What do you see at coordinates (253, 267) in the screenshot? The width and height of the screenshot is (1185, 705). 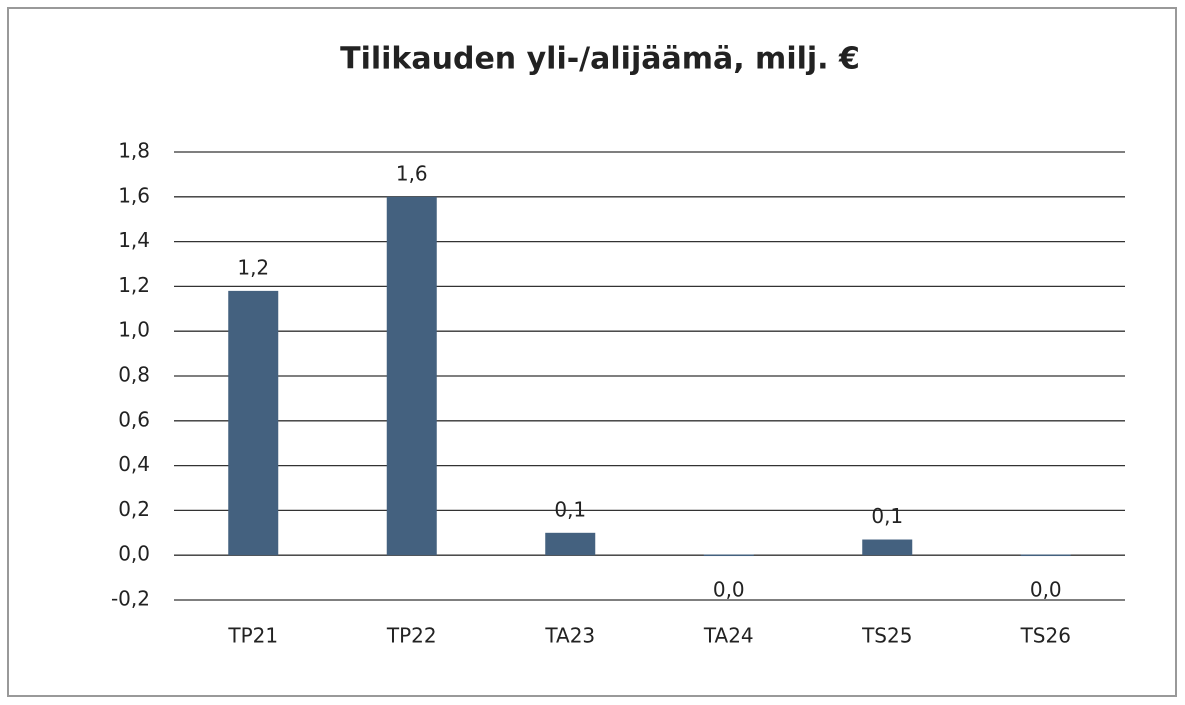 I see `value-label: 1,2` at bounding box center [253, 267].